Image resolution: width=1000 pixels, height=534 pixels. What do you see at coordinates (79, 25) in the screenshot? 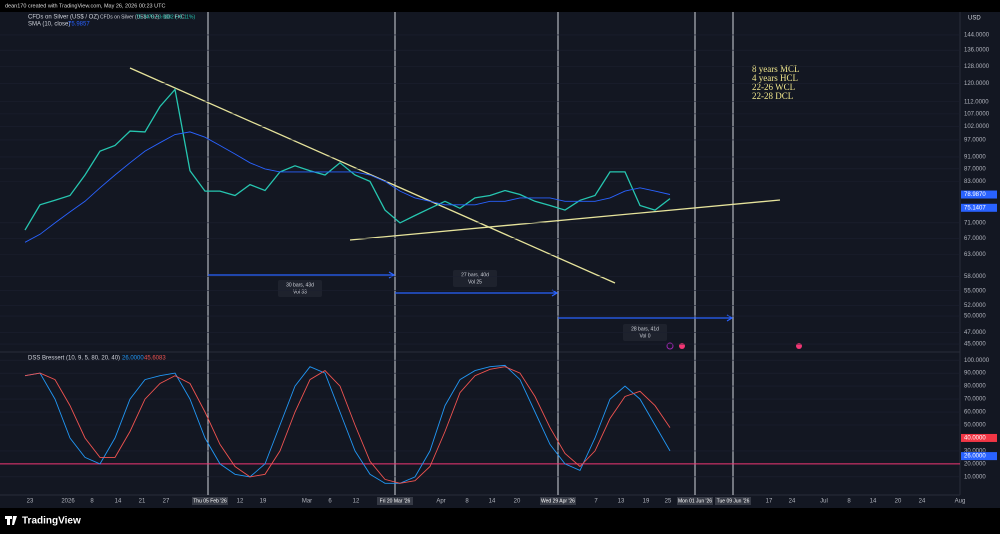
I see `legend-sma-value: 75.9857` at bounding box center [79, 25].